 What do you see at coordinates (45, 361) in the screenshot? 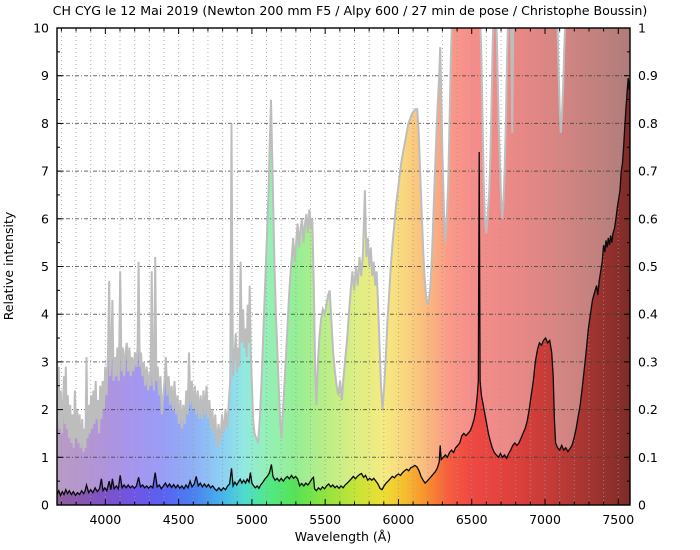
I see `y-left-tick-label: 3` at bounding box center [45, 361].